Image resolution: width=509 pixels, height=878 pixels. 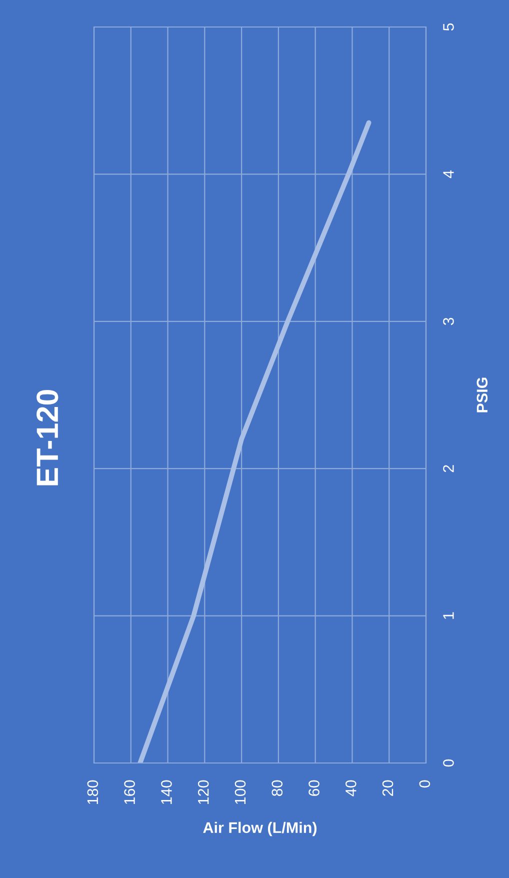 I want to click on y-tick-label: 2, so click(x=448, y=468).